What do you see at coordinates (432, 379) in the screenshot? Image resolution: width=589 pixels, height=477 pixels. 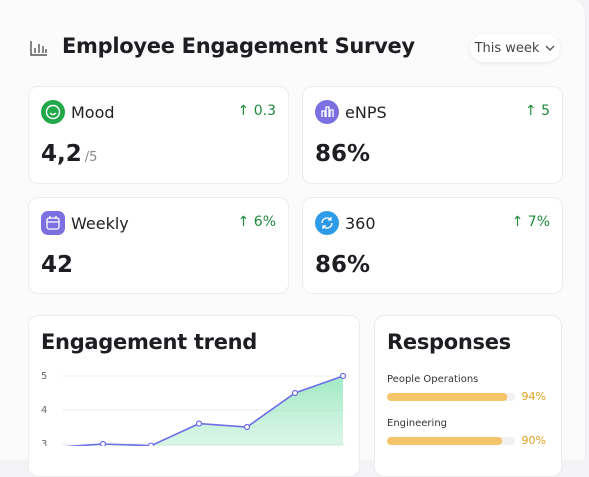 I see `response-name: People Operations` at bounding box center [432, 379].